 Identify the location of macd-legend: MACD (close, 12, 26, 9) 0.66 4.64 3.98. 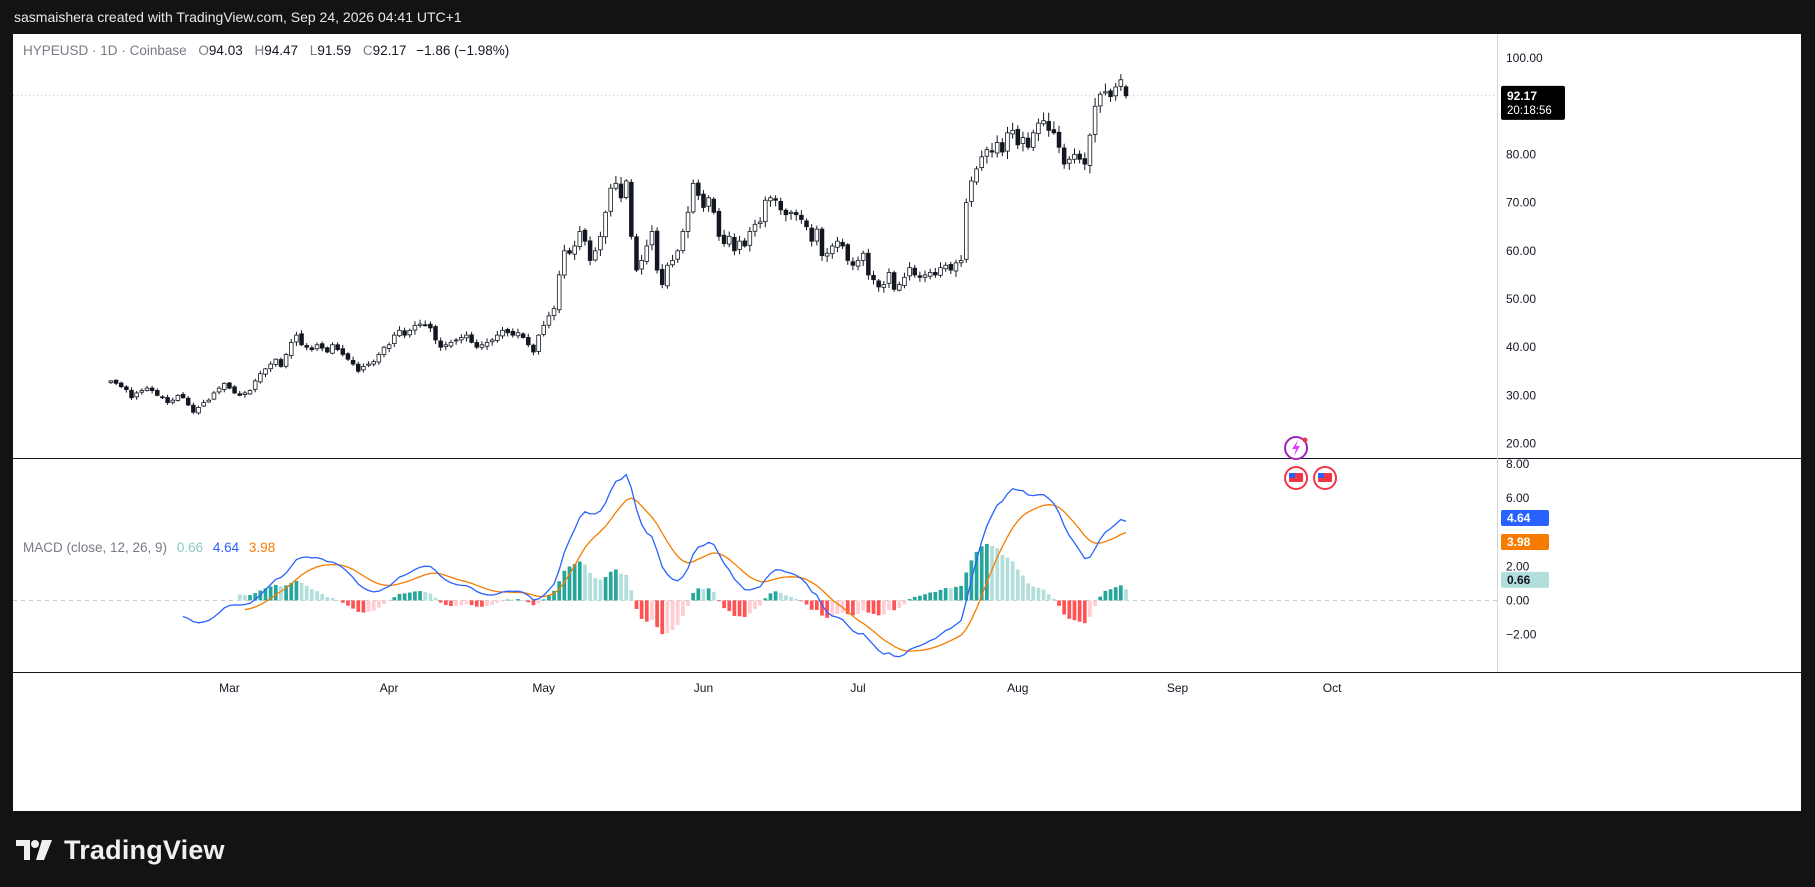
(149, 547).